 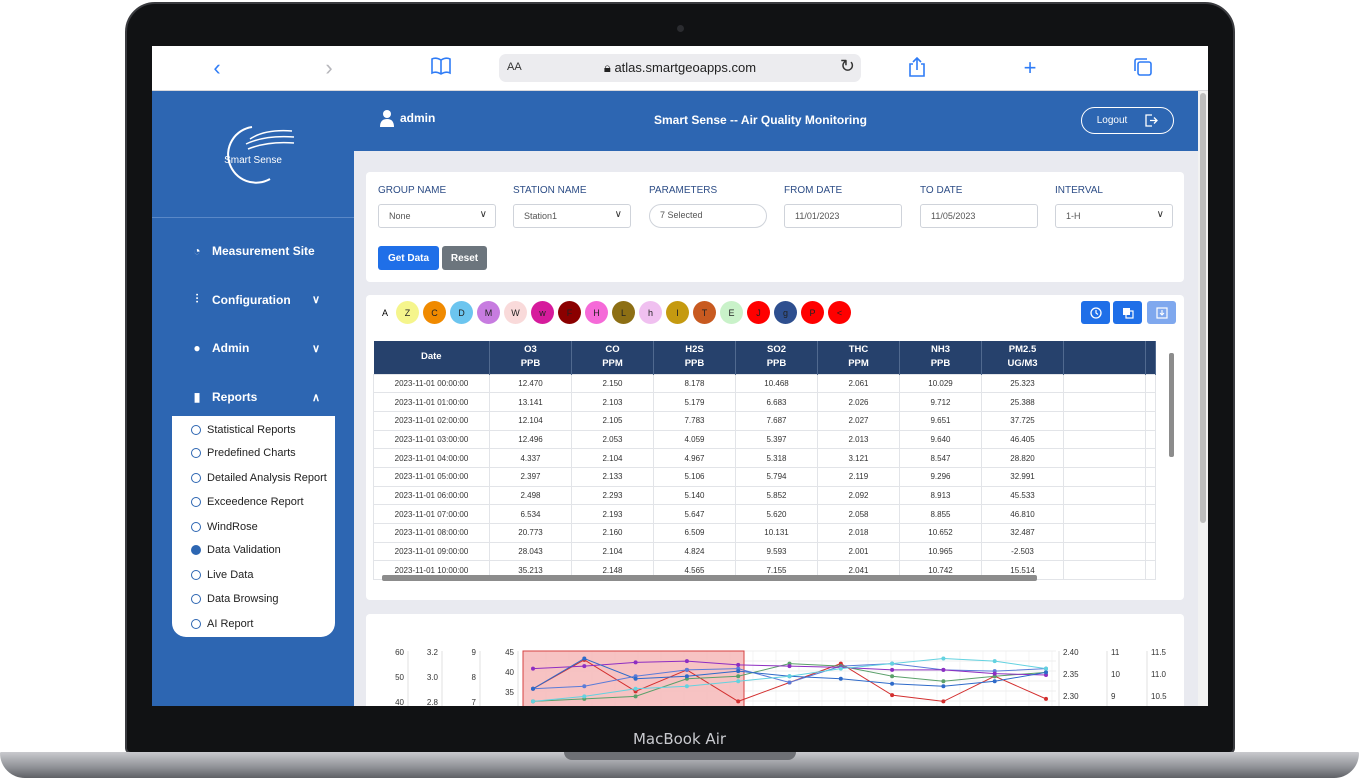 I want to click on flag-chip: I, so click(x=677, y=312).